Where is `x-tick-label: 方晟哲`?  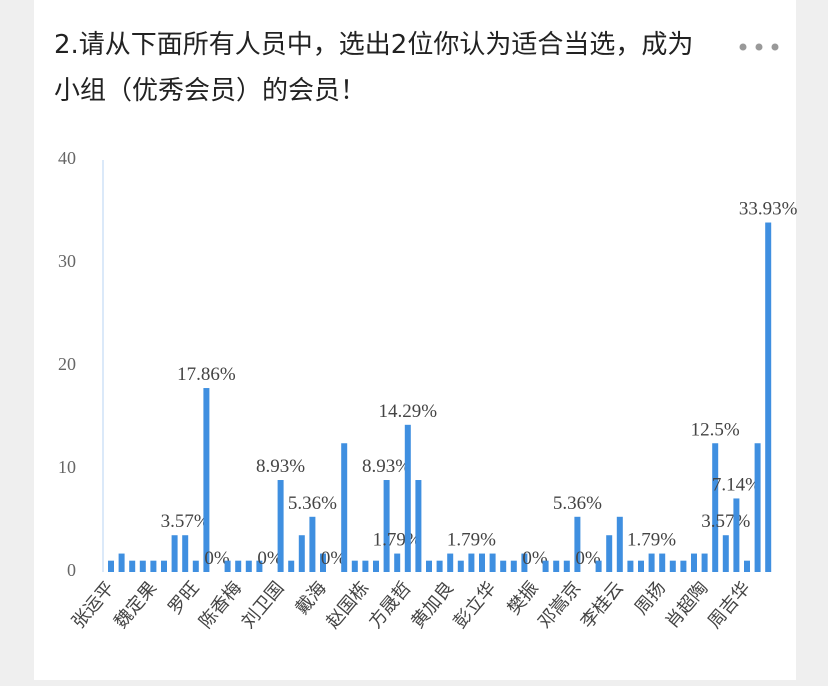
x-tick-label: 方晟哲 is located at coordinates (390, 605).